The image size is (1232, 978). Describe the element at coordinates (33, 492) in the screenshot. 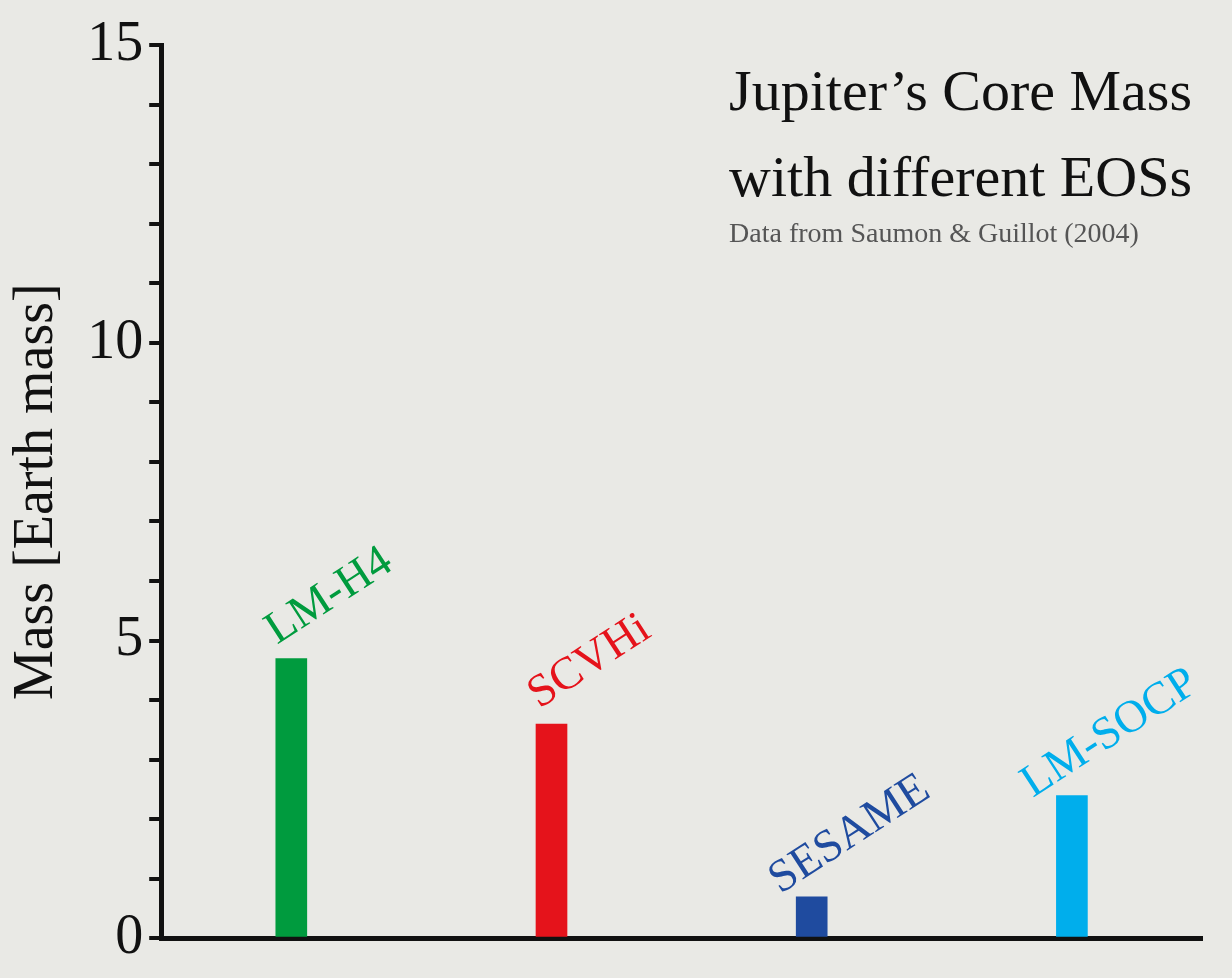

I see `y-axis-title: Mass [Earth mass]` at that location.